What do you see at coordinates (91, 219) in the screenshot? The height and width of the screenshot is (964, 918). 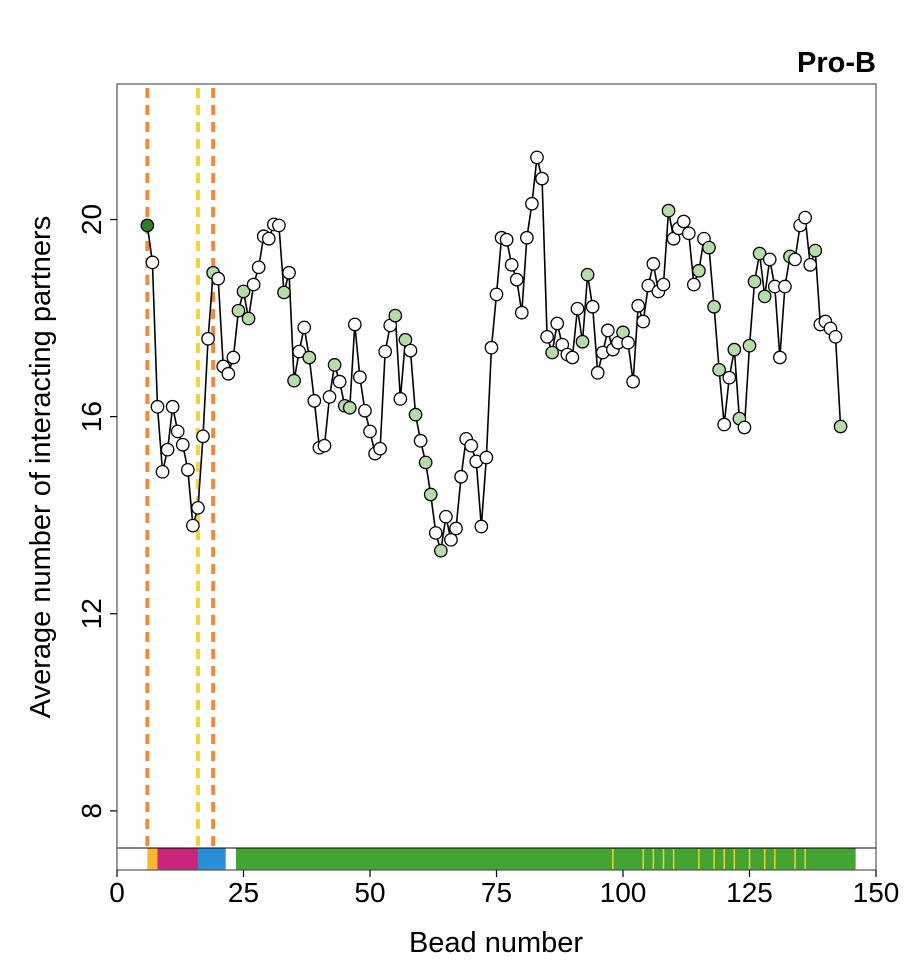 I see `y-tick-label: 20` at bounding box center [91, 219].